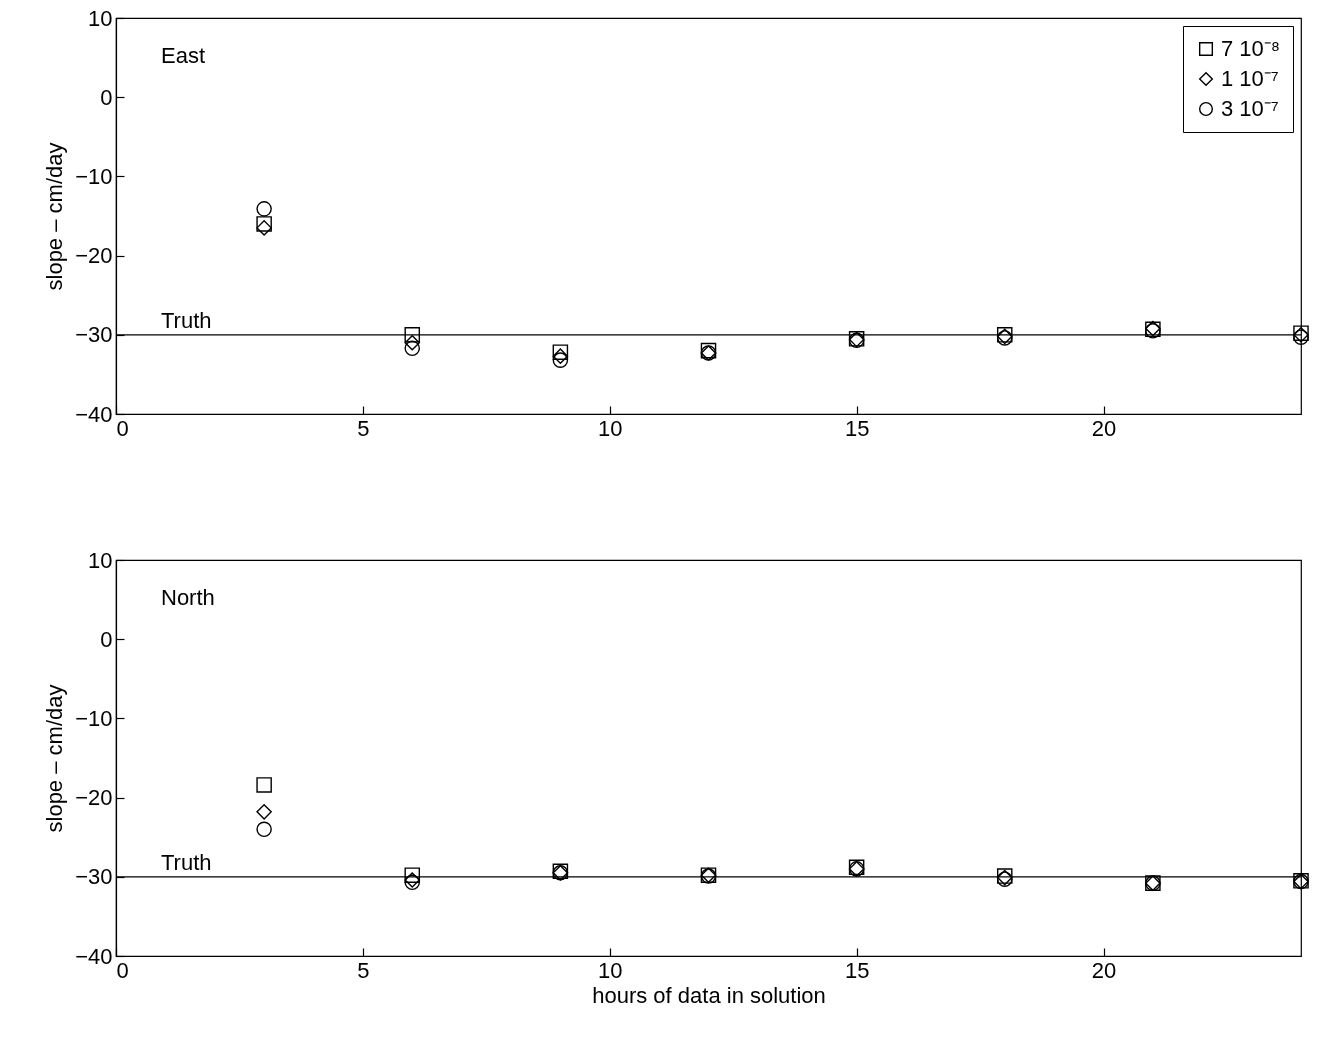 The height and width of the screenshot is (1042, 1324). What do you see at coordinates (188, 597) in the screenshot?
I see `annotation: North` at bounding box center [188, 597].